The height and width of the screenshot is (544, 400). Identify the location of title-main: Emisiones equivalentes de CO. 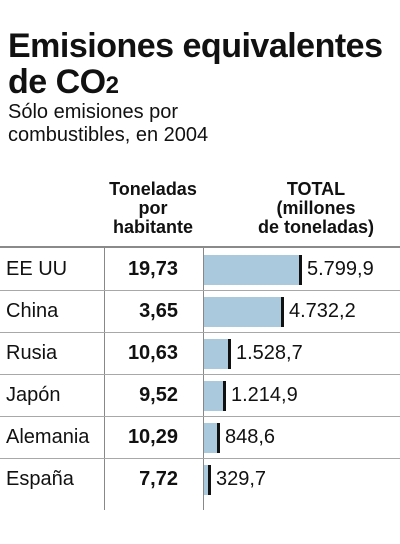
(195, 64).